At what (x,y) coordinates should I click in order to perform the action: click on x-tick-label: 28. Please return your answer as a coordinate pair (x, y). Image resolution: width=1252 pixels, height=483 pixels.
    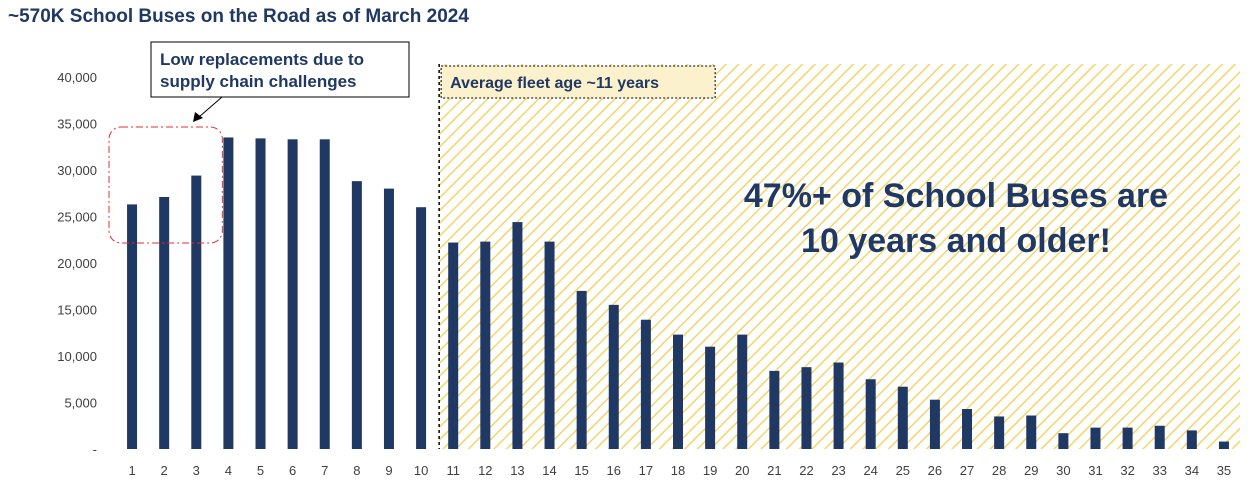
    Looking at the image, I should click on (999, 470).